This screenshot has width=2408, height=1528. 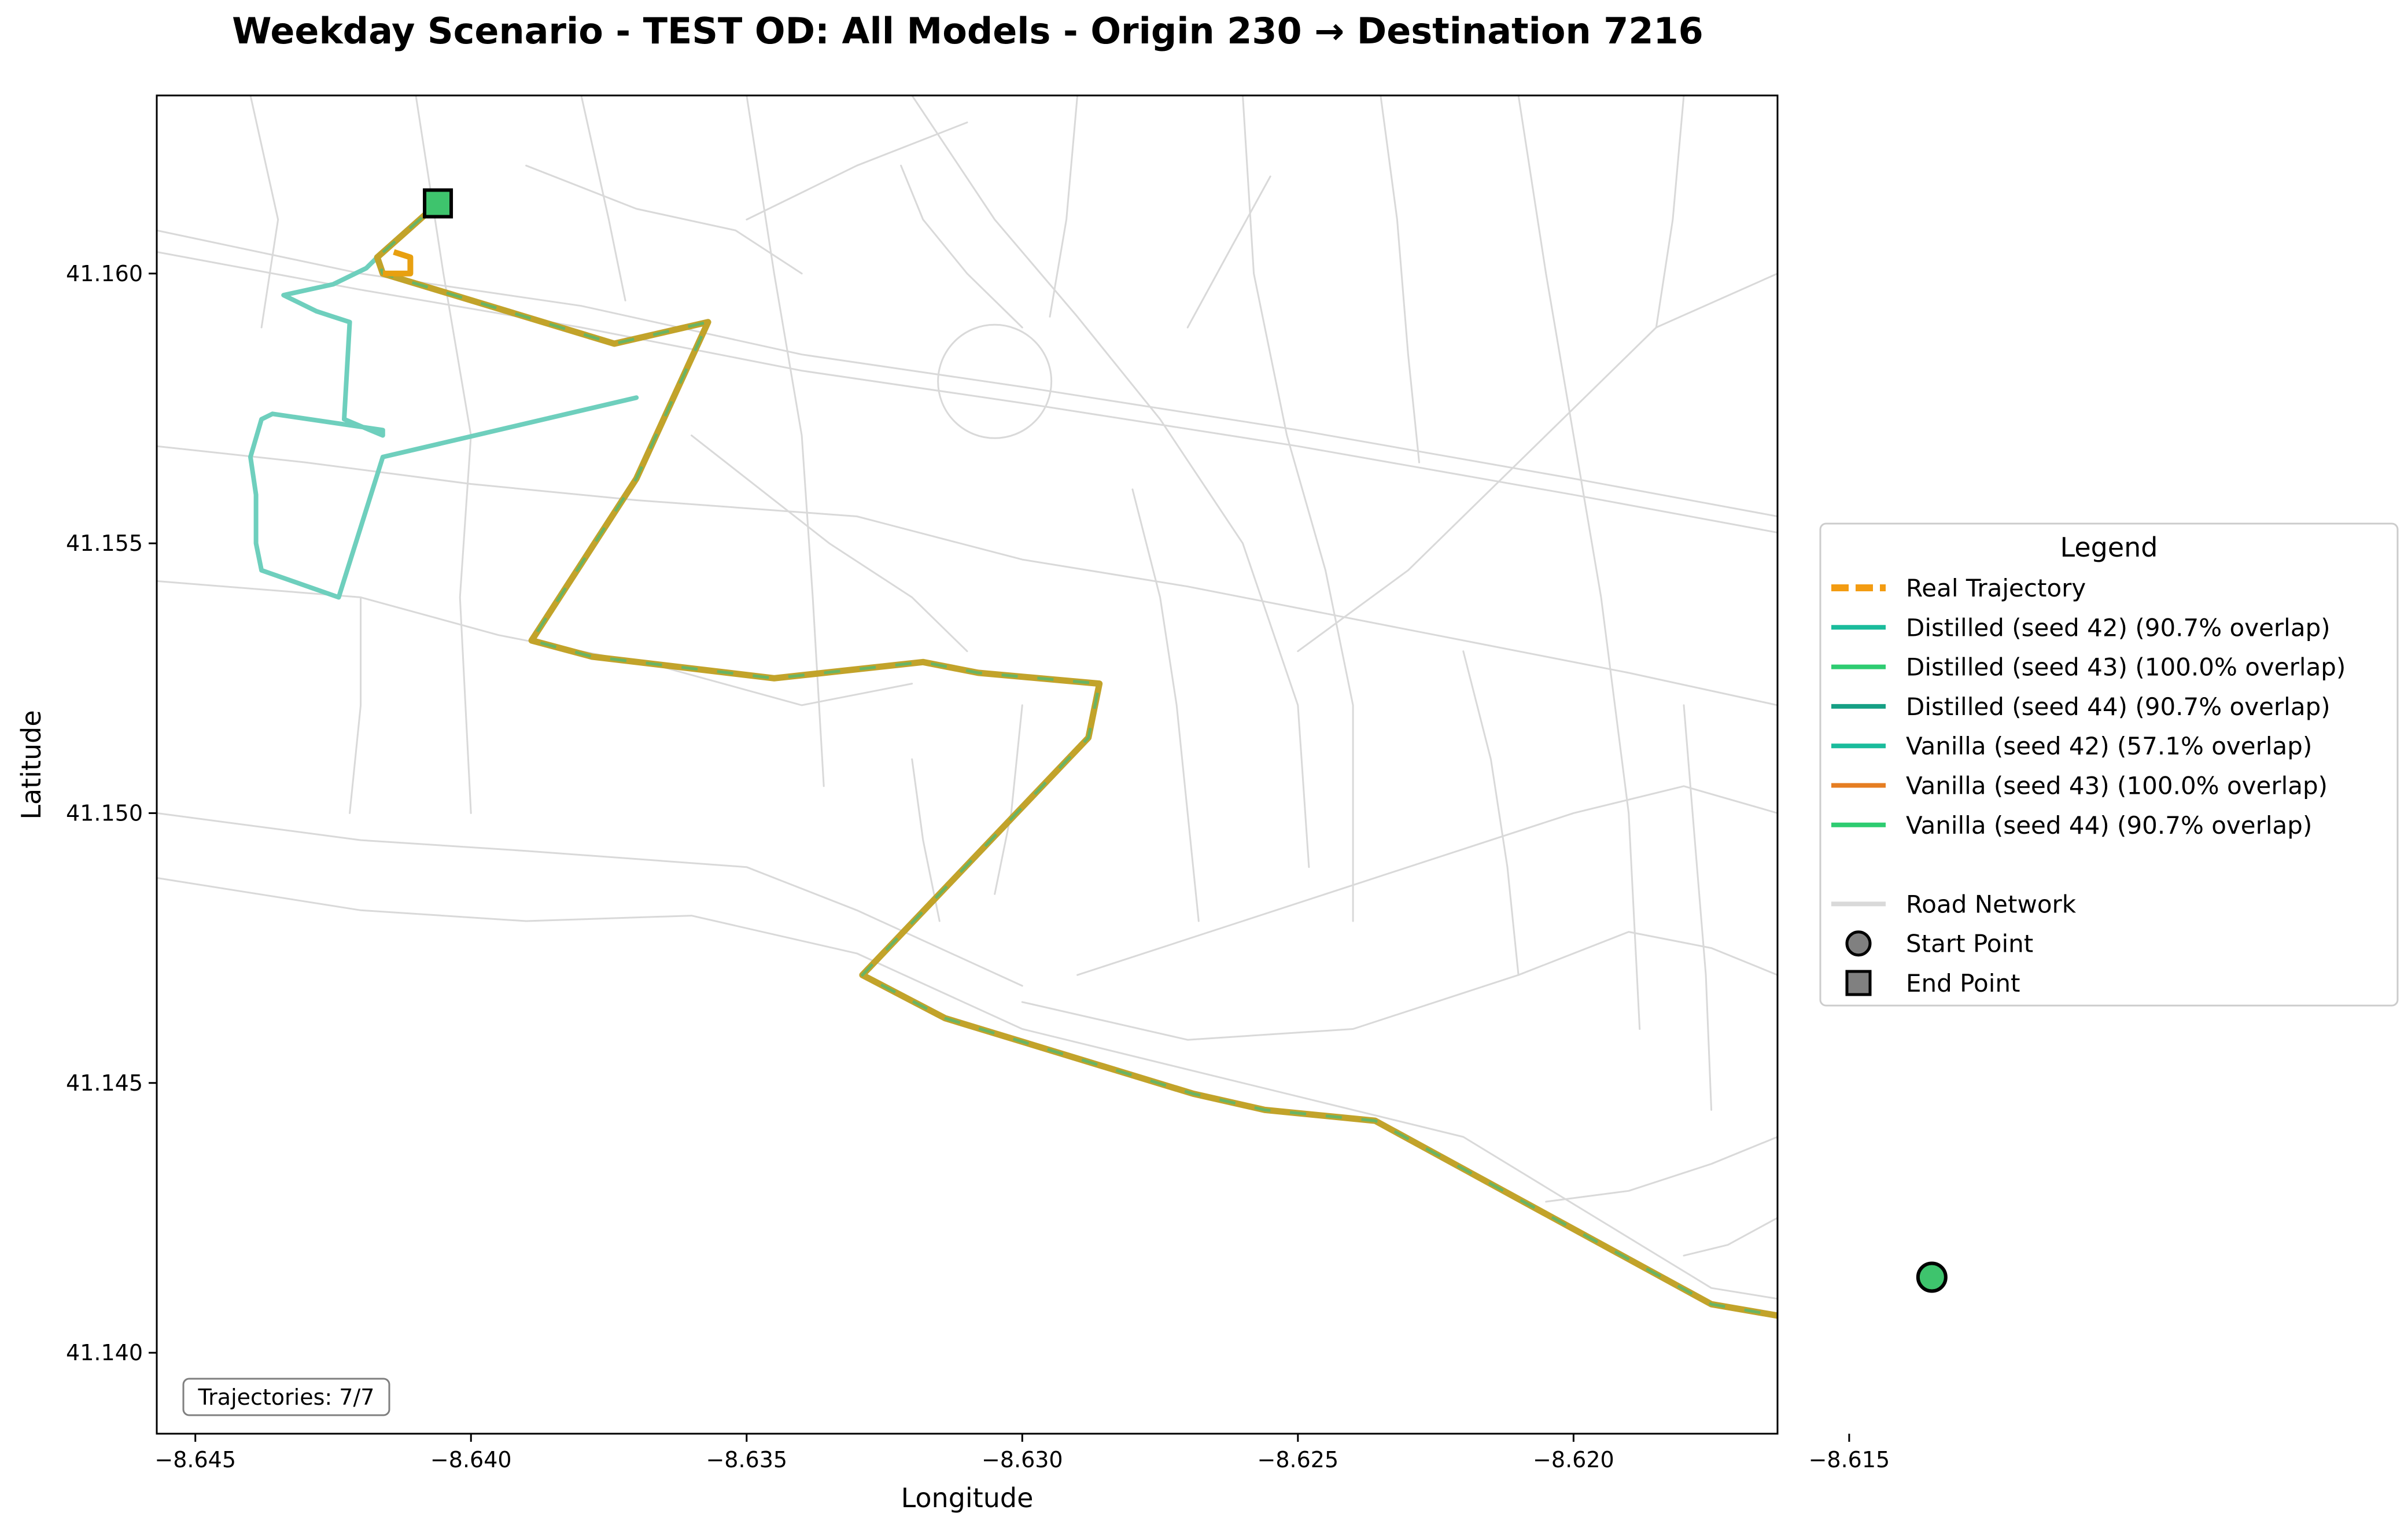 I want to click on legend-label: End Point, so click(x=1963, y=983).